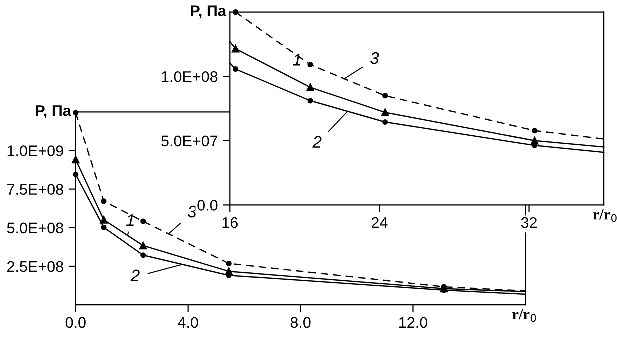 The image size is (617, 342). What do you see at coordinates (529, 222) in the screenshot?
I see `x-tick-label: 32` at bounding box center [529, 222].